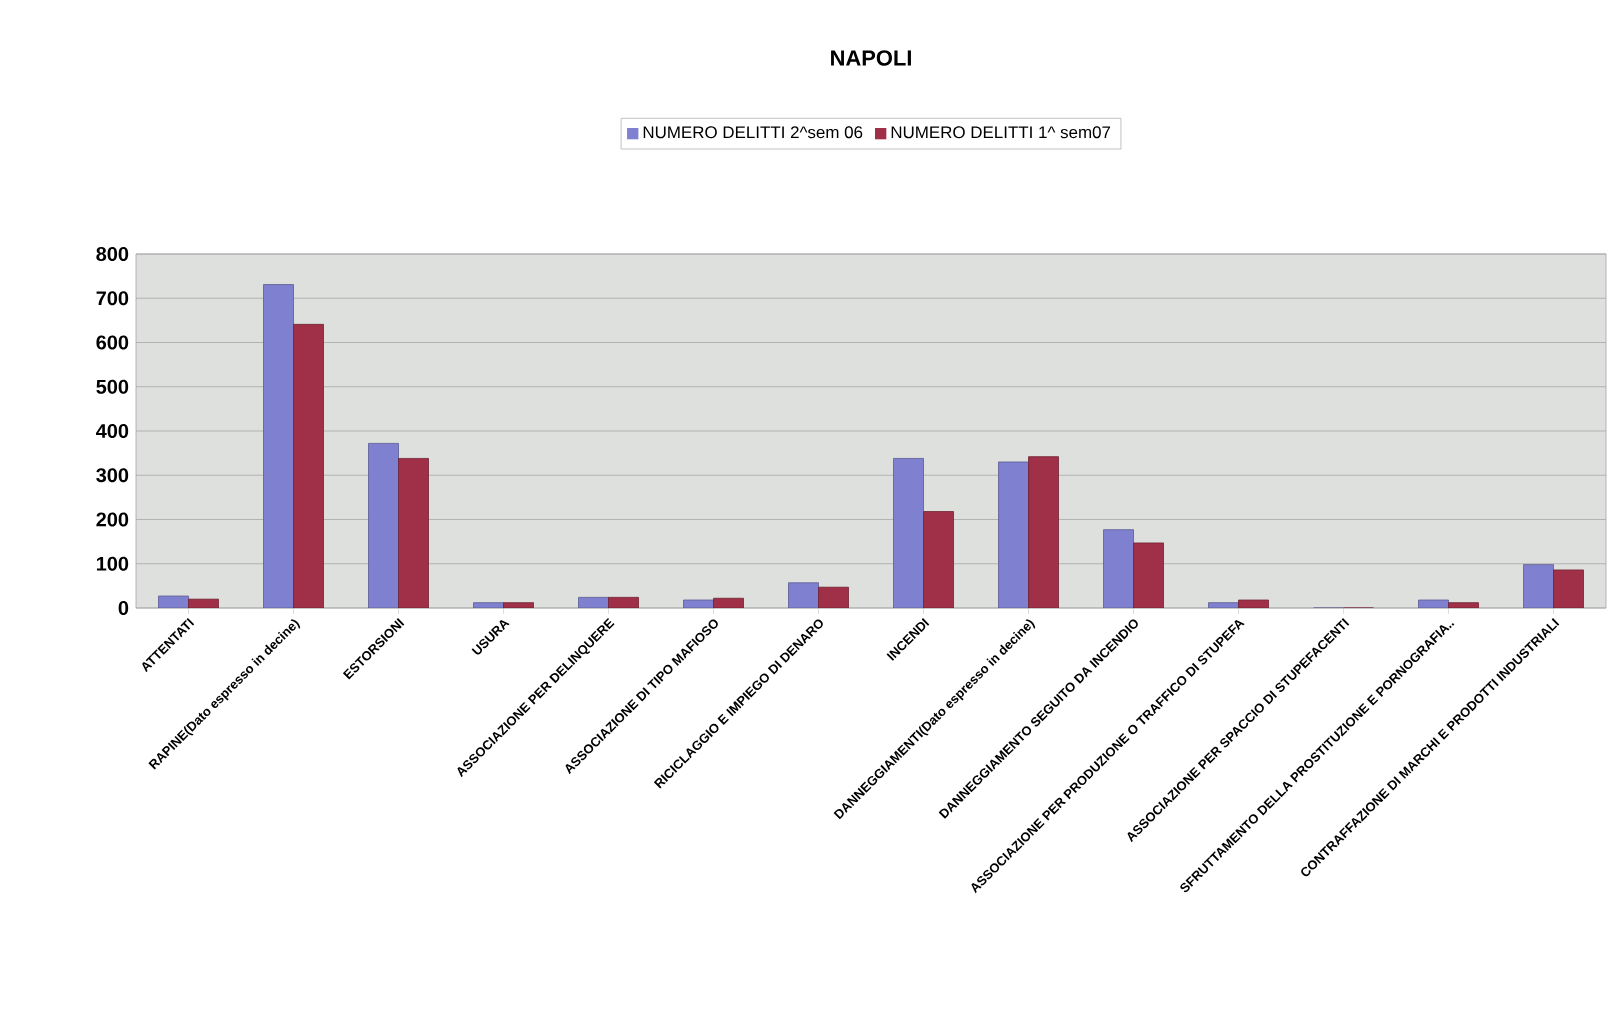 The image size is (1614, 1030). Describe the element at coordinates (753, 132) in the screenshot. I see `legend-label: NUMERO DELITTI 2^sem 06` at that location.